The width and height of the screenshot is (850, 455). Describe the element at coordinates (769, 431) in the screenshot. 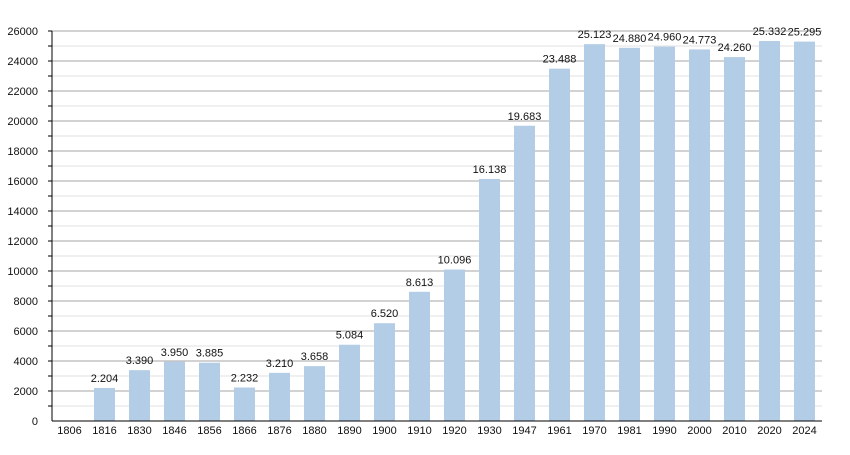

I see `x-tick-label: 2020` at that location.